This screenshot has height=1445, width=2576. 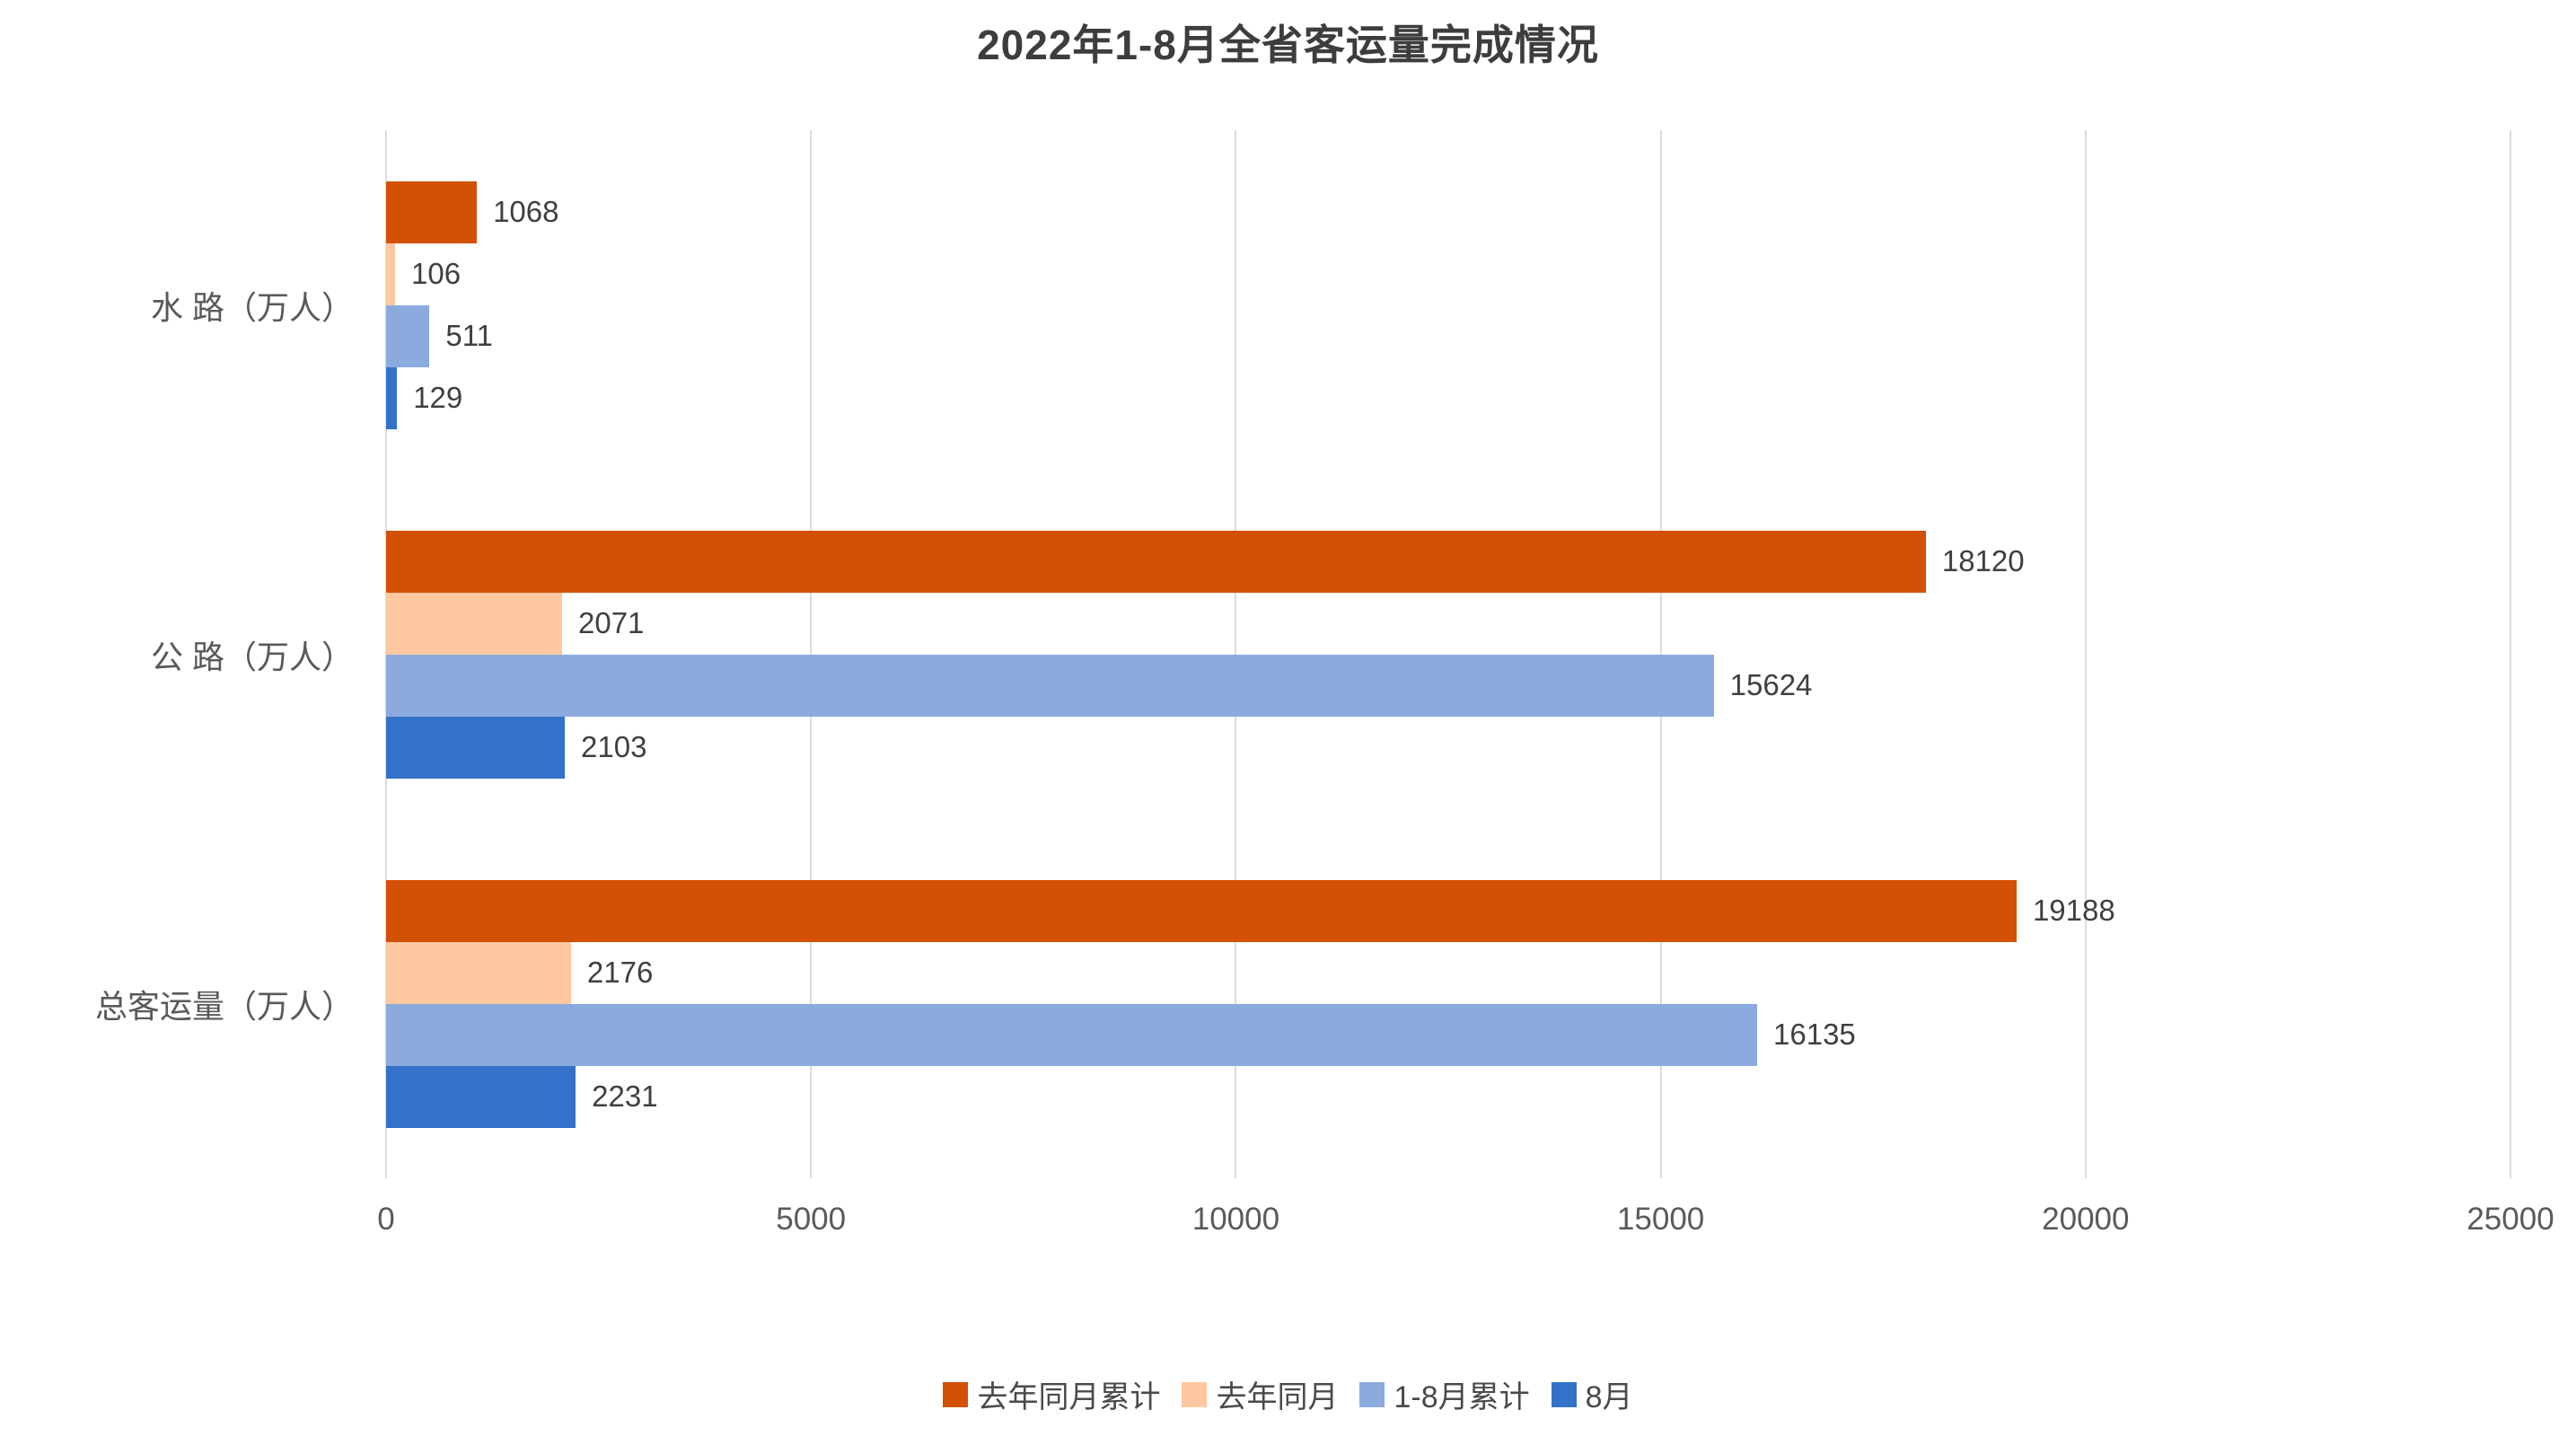 What do you see at coordinates (1448, 623) in the screenshot?
I see `bar-track: 2071` at bounding box center [1448, 623].